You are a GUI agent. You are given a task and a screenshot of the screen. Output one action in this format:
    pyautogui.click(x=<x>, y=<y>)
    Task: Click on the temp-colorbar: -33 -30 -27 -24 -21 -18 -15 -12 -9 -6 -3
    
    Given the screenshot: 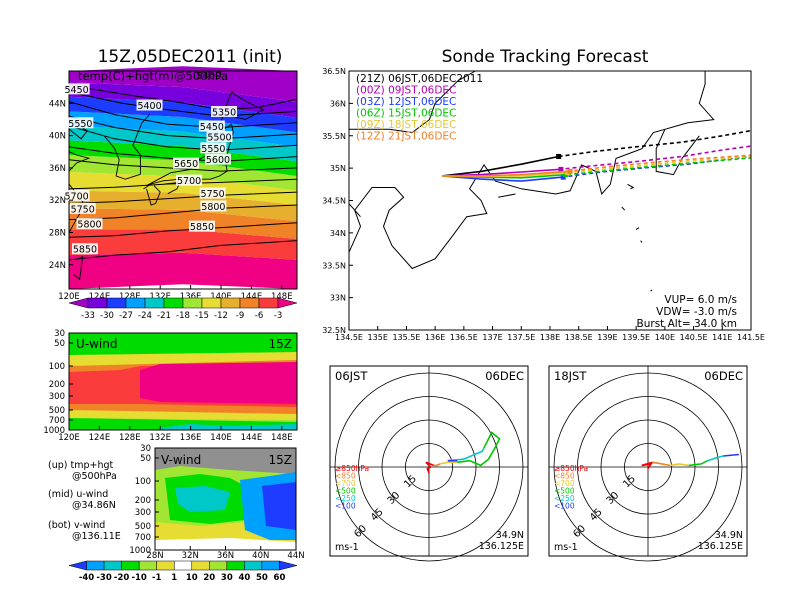 What is the action you would take?
    pyautogui.click(x=183, y=309)
    